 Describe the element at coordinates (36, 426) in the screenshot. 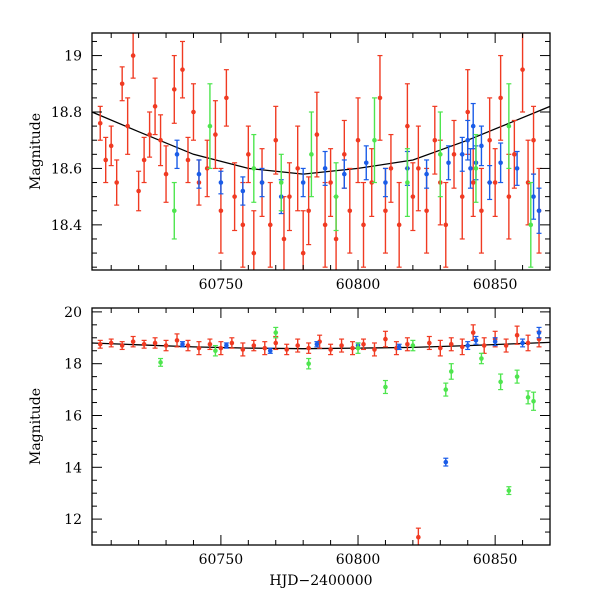

I see `y-axis-label: Magnitude` at that location.